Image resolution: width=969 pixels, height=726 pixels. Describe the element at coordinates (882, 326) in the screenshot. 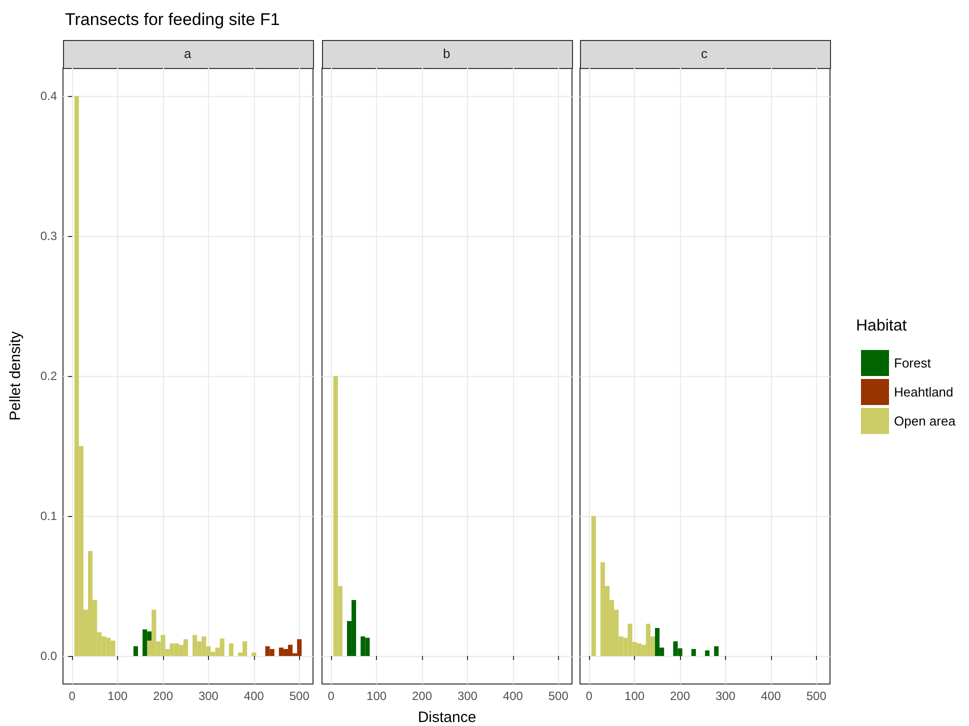

I see `legend-title: Habitat` at that location.